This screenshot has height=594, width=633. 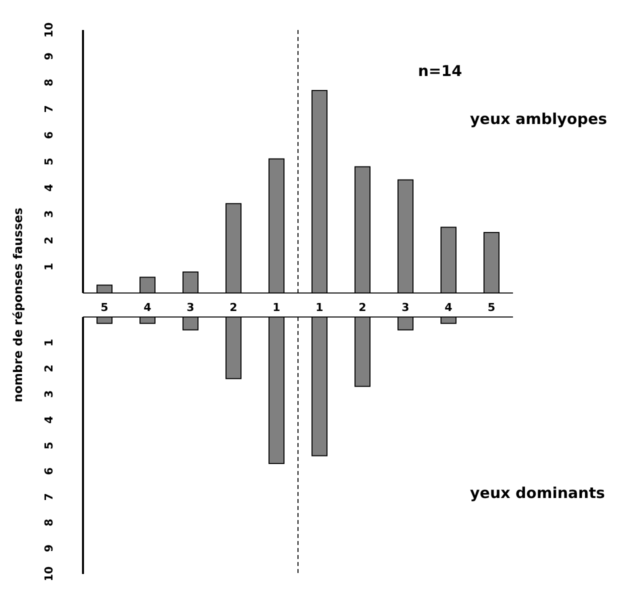 I want to click on y-tick-label: 10, so click(x=49, y=30).